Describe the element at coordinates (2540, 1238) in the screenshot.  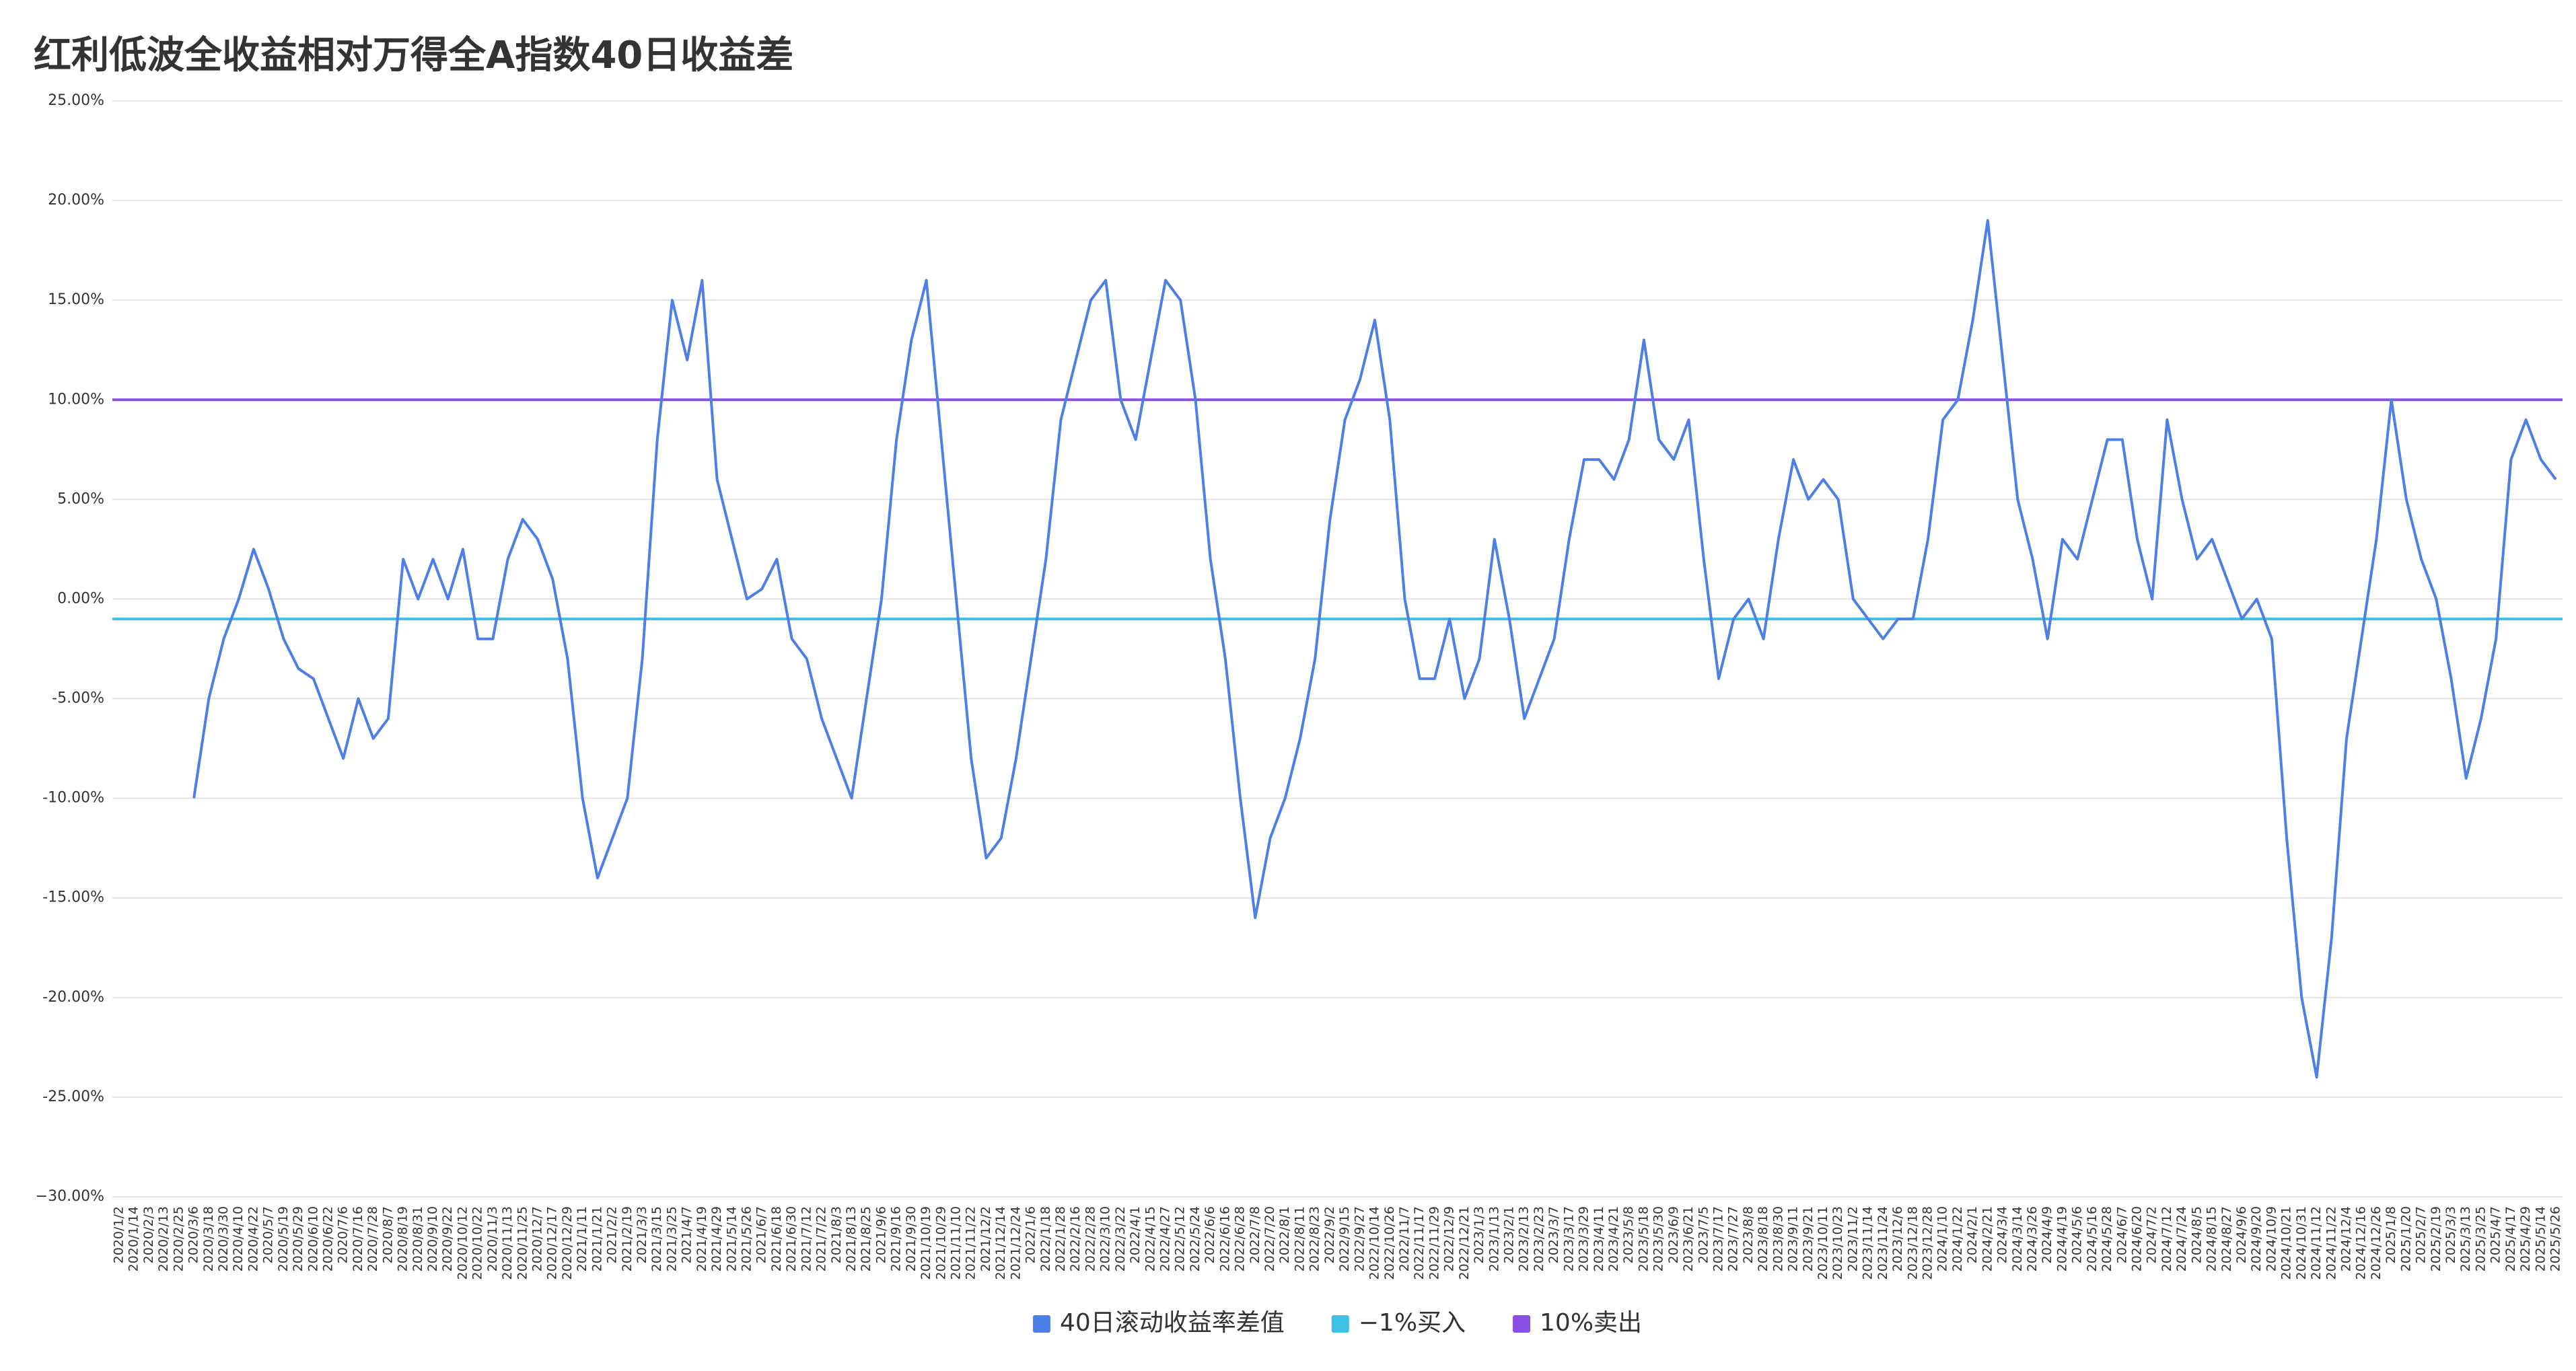
I see `x-tick-label: 2025/5/14` at that location.